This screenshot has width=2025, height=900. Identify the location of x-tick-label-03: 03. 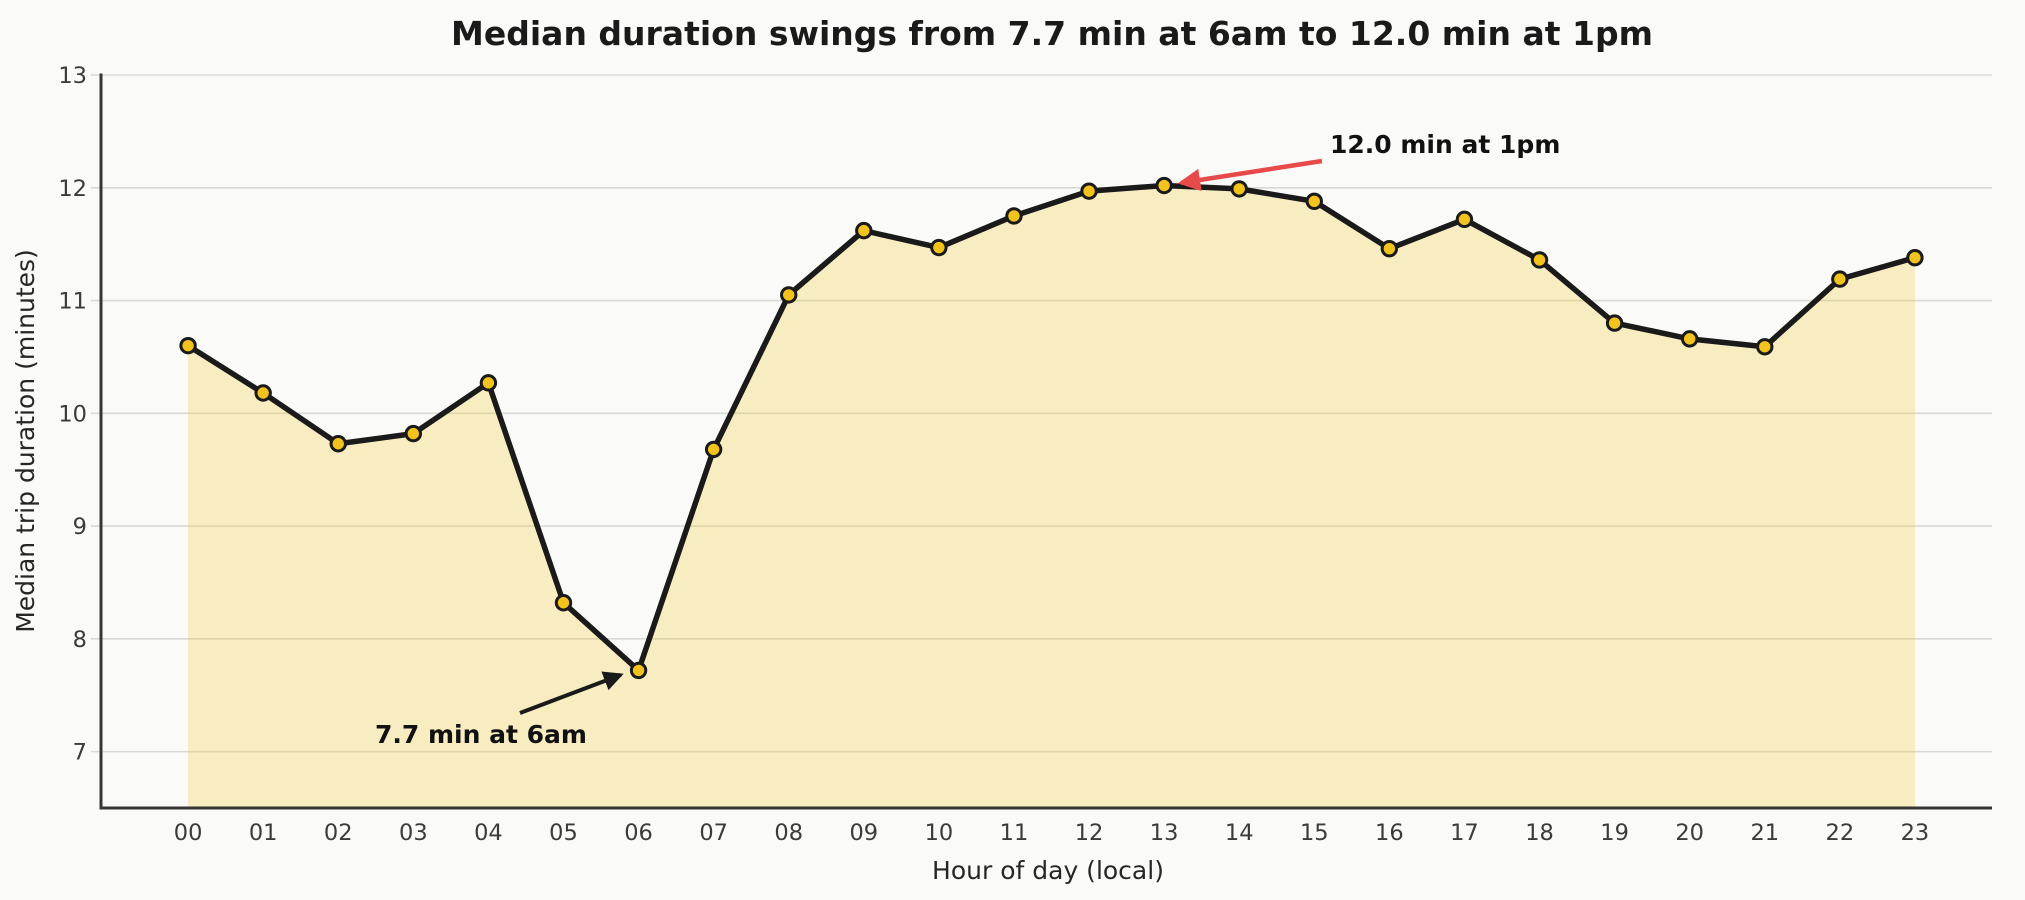
(413, 833).